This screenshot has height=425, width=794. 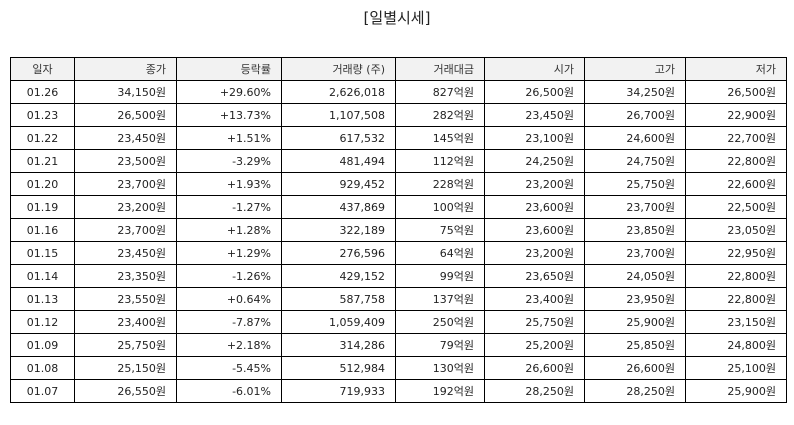 What do you see at coordinates (126, 299) in the screenshot?
I see `cell-close: 23,550원` at bounding box center [126, 299].